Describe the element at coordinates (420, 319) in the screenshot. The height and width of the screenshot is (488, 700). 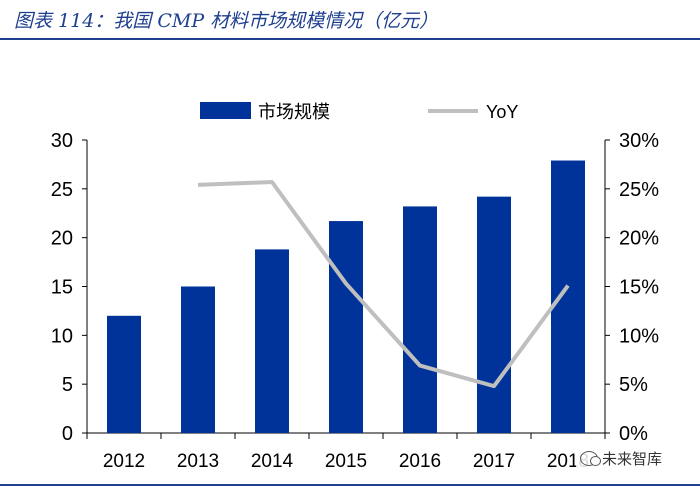
I see `bar-2016` at that location.